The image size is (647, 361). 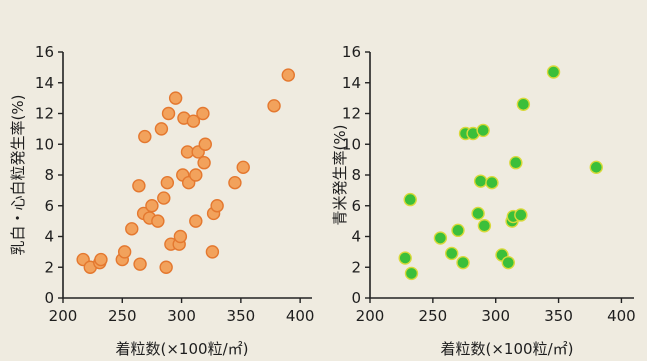 What do you see at coordinates (18, 175) in the screenshot?
I see `y-axis-label: 乳白・心白粒発生率(%)` at bounding box center [18, 175].